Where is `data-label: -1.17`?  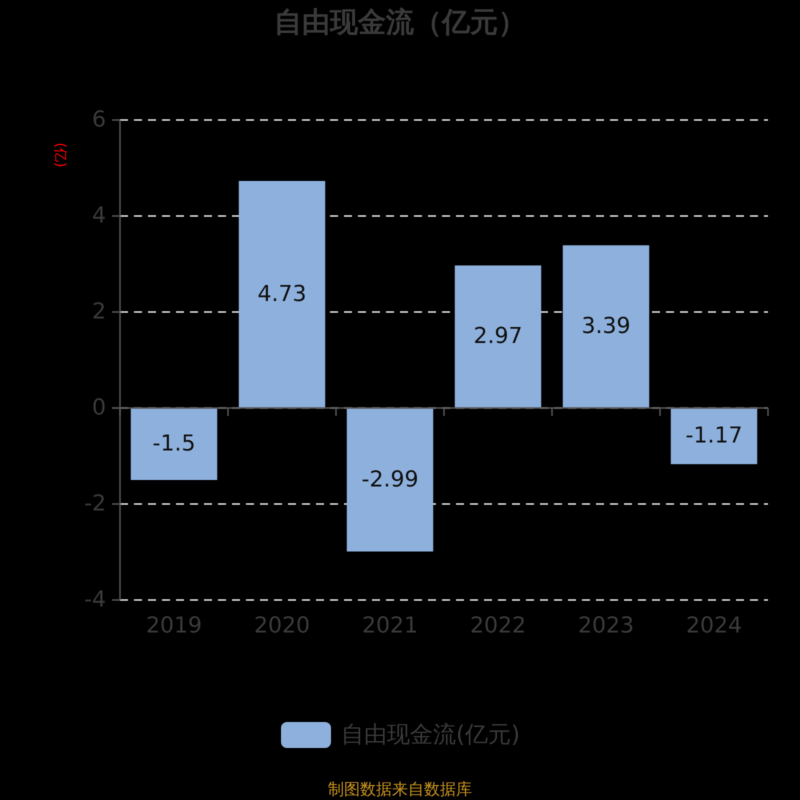
data-label: -1.17 is located at coordinates (714, 436).